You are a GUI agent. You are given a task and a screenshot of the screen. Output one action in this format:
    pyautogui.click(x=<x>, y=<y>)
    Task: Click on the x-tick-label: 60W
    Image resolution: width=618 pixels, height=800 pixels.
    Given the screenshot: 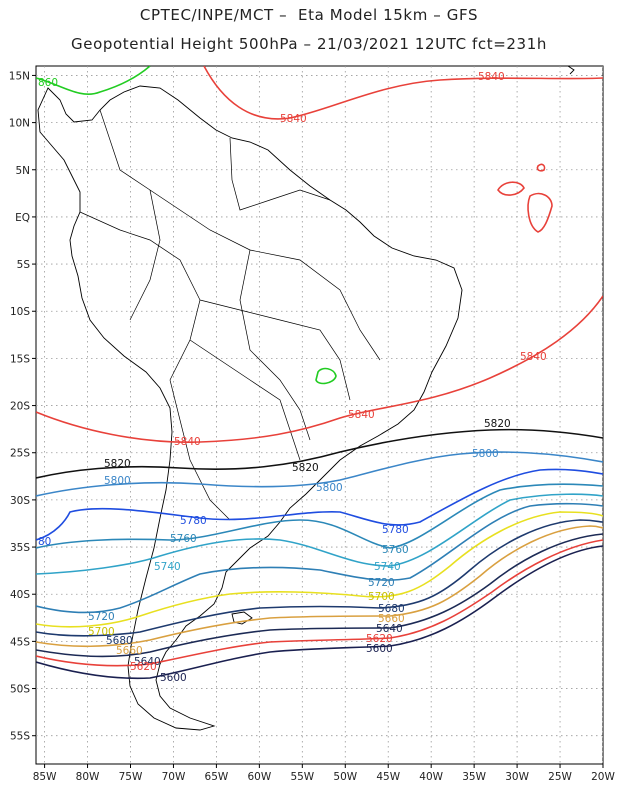 What is the action you would take?
    pyautogui.click(x=259, y=777)
    